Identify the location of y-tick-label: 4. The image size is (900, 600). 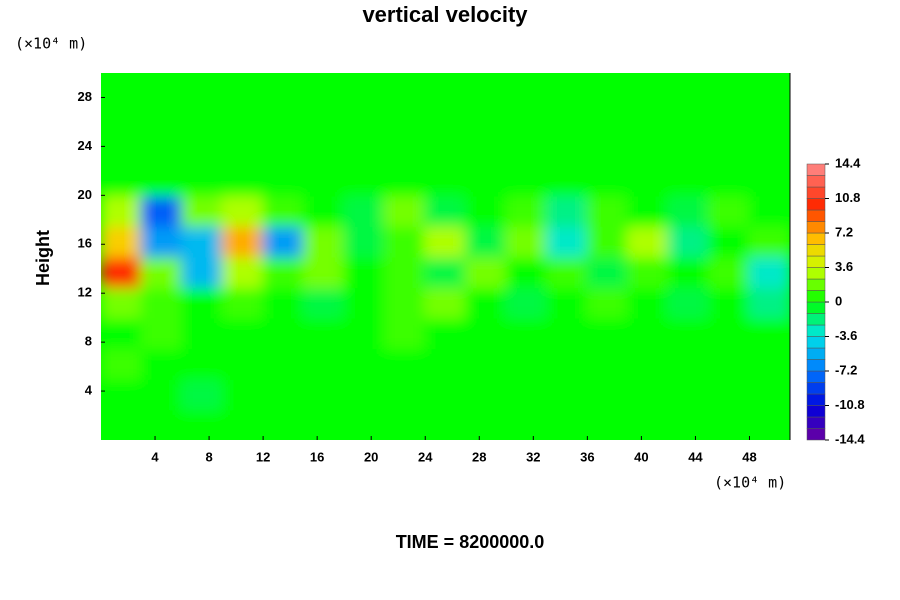
(89, 390).